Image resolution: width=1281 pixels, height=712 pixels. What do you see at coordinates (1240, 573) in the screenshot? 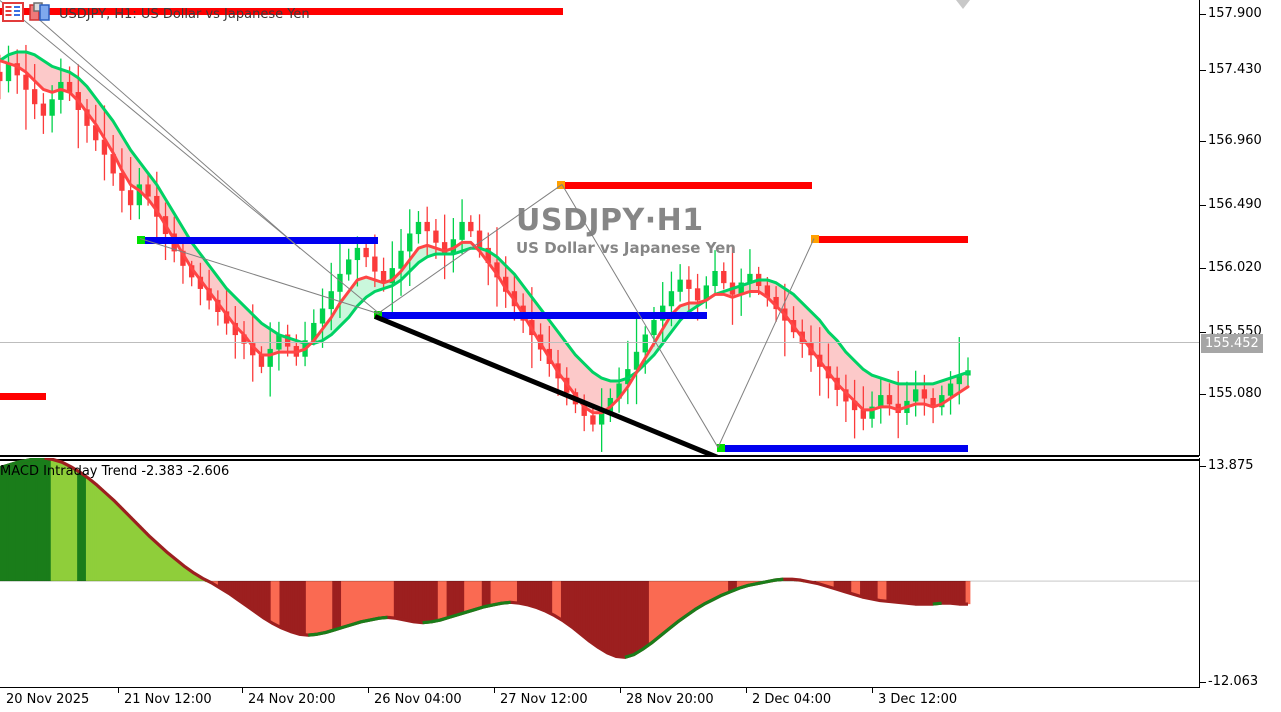
I see `macd-scale: 13.875 -12.063` at bounding box center [1240, 573].